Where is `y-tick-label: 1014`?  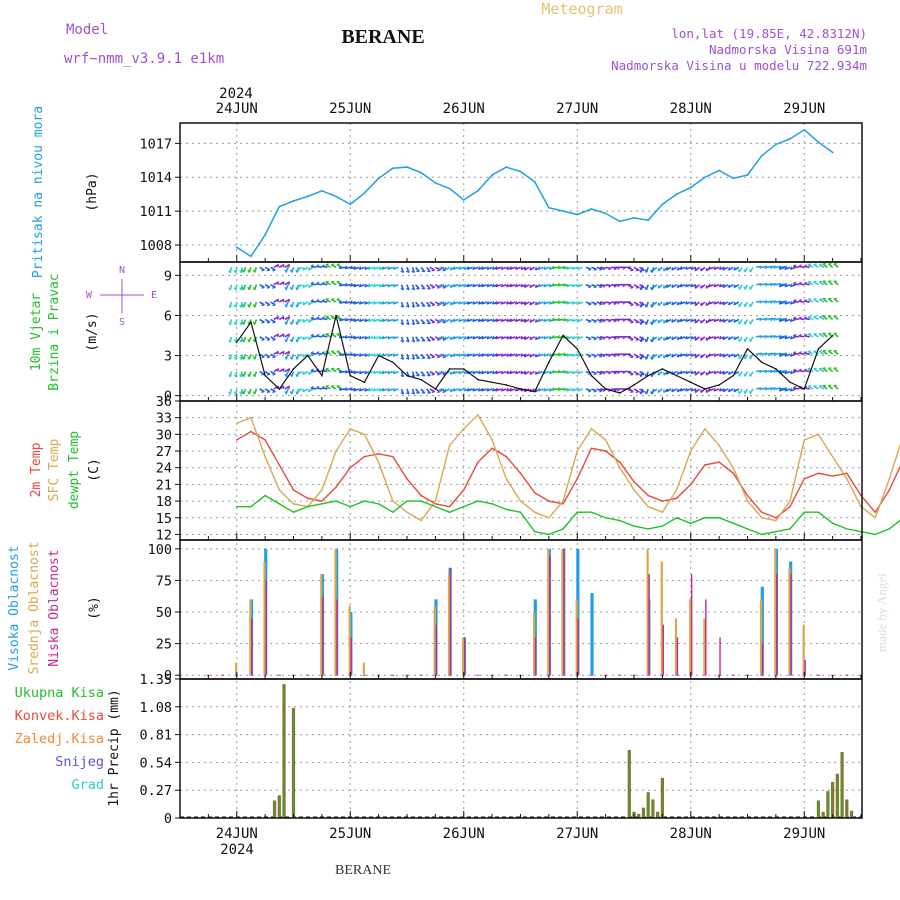 y-tick-label: 1014 is located at coordinates (155, 178).